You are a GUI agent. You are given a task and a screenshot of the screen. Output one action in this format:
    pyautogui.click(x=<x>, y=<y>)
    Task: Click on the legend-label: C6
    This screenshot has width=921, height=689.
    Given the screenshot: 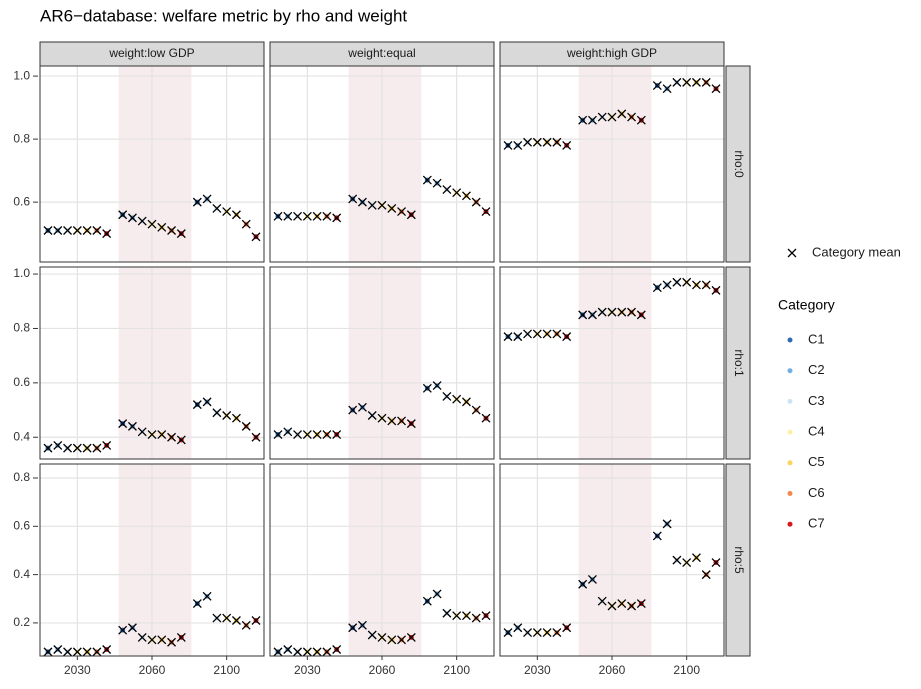 What is the action you would take?
    pyautogui.click(x=816, y=492)
    